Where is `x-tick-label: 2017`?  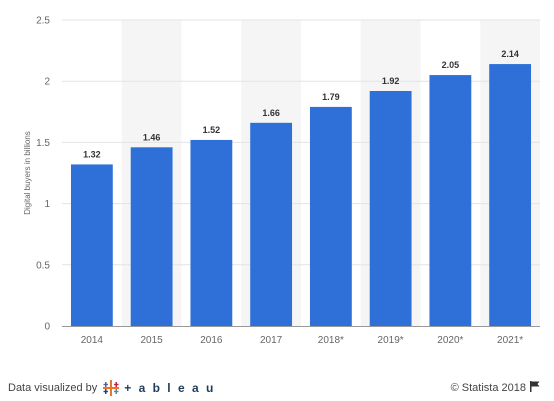
x-tick-label: 2017 is located at coordinates (271, 340).